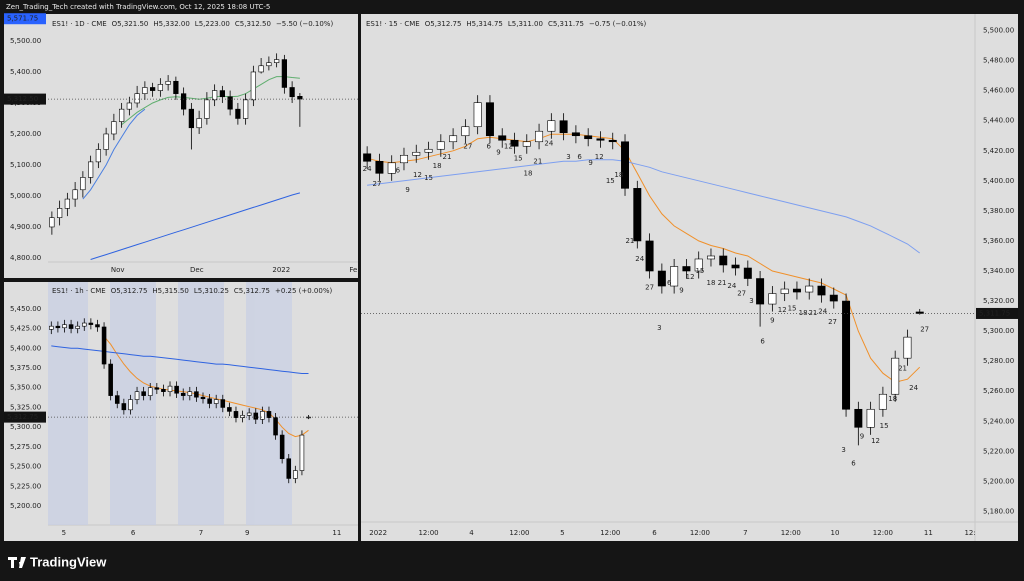 The height and width of the screenshot is (581, 1024). I want to click on count-label: 3, so click(659, 328).